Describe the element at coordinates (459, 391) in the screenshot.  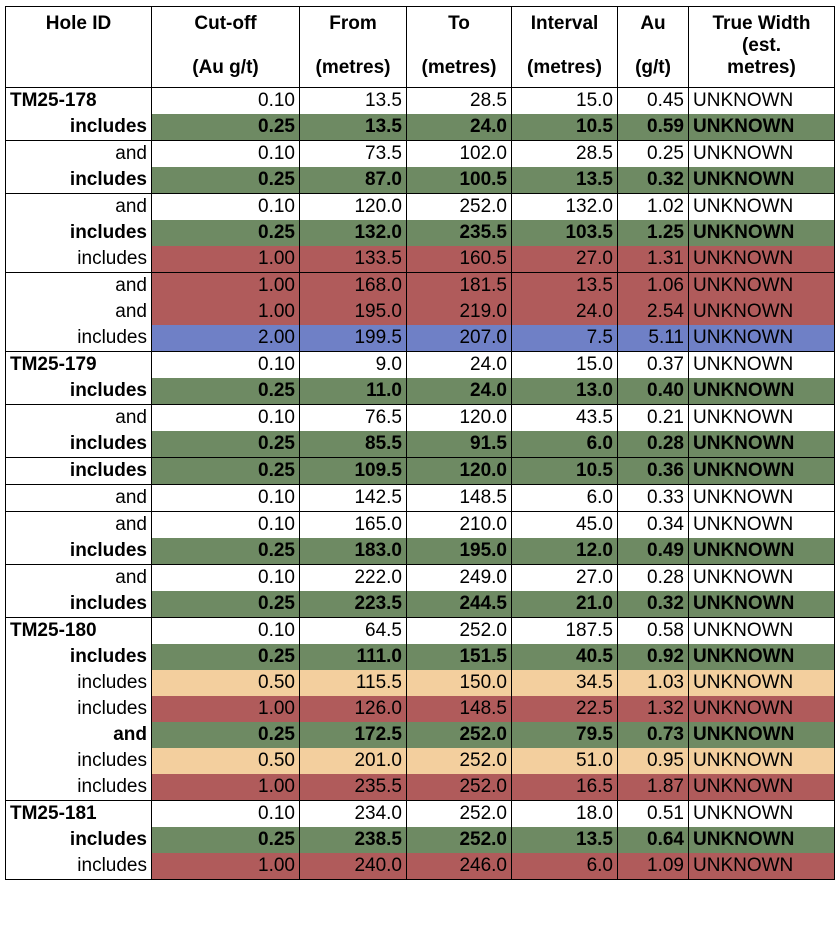
I see `to-cell: 24.0` at that location.